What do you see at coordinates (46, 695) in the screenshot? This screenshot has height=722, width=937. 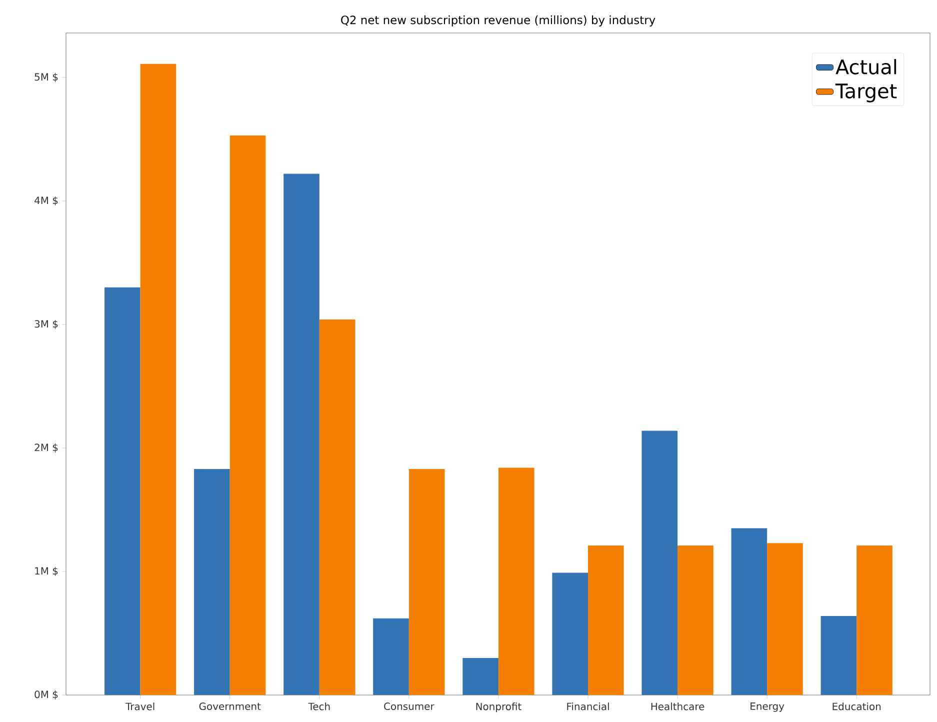 I see `y-tick-label: 0M $` at bounding box center [46, 695].